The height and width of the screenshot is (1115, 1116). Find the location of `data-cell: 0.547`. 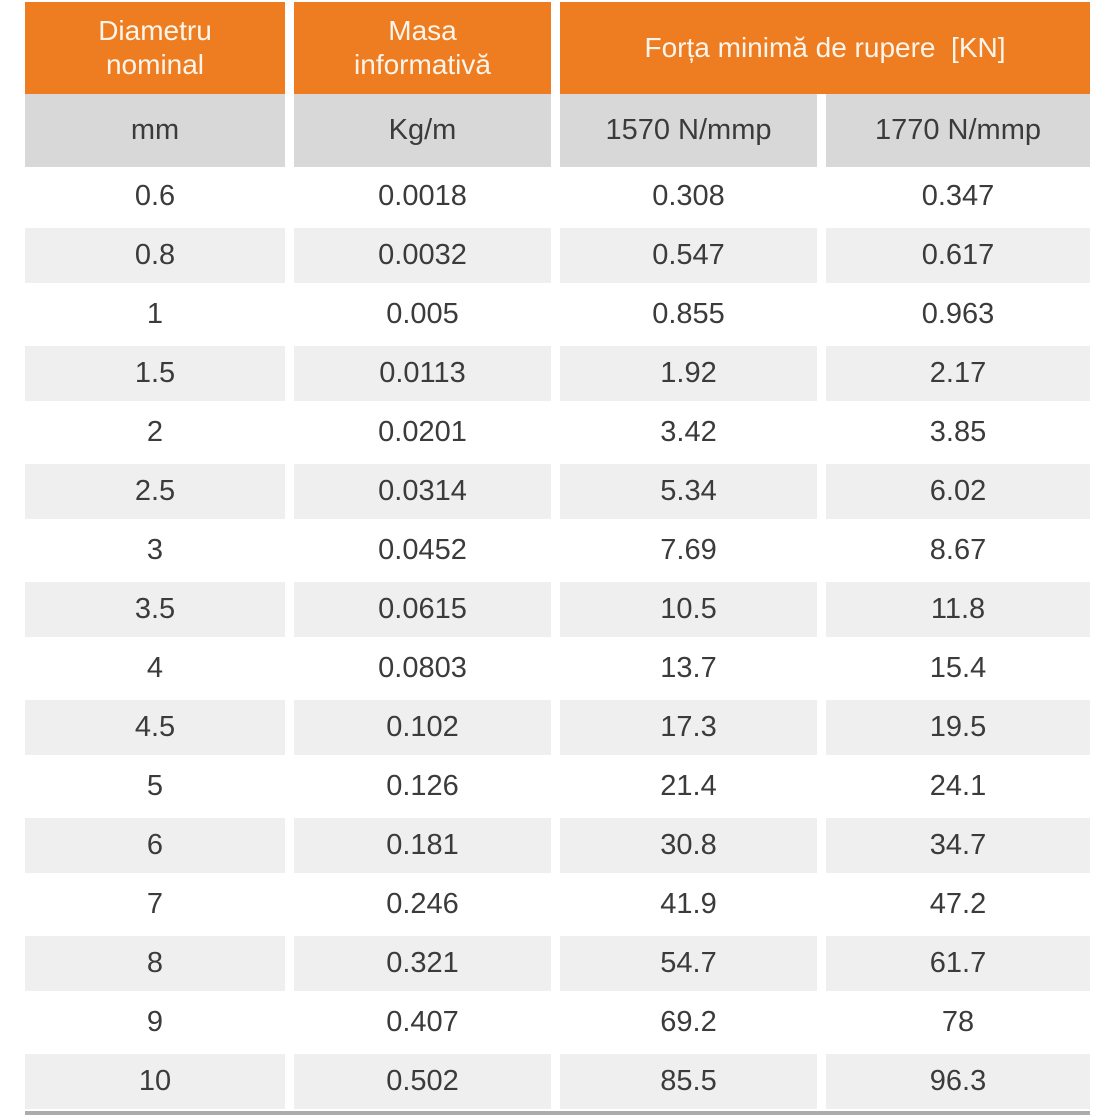

data-cell: 0.547 is located at coordinates (688, 255).